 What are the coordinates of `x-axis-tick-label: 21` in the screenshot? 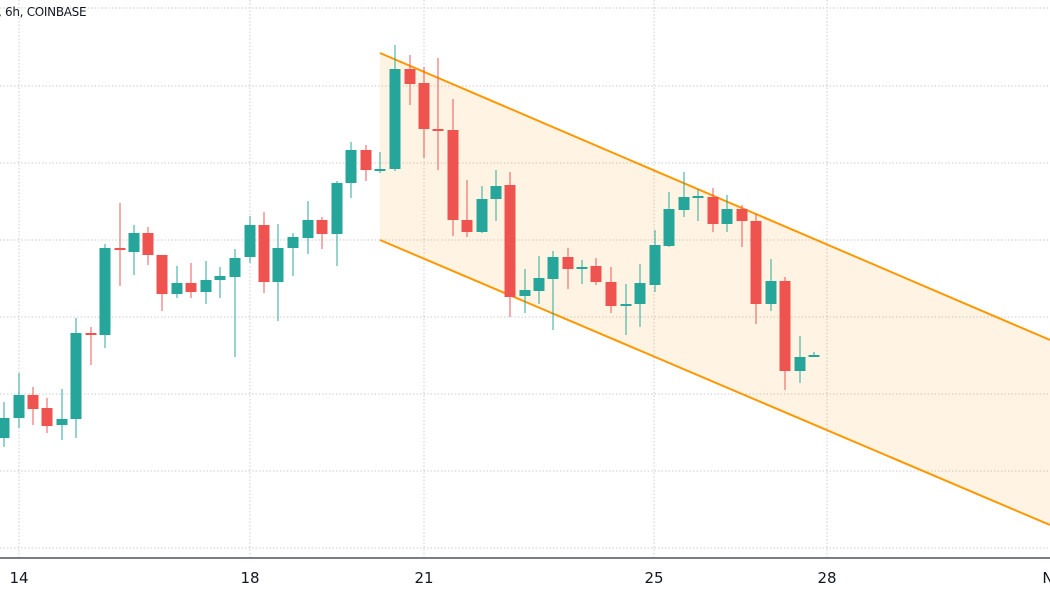 It's located at (424, 578).